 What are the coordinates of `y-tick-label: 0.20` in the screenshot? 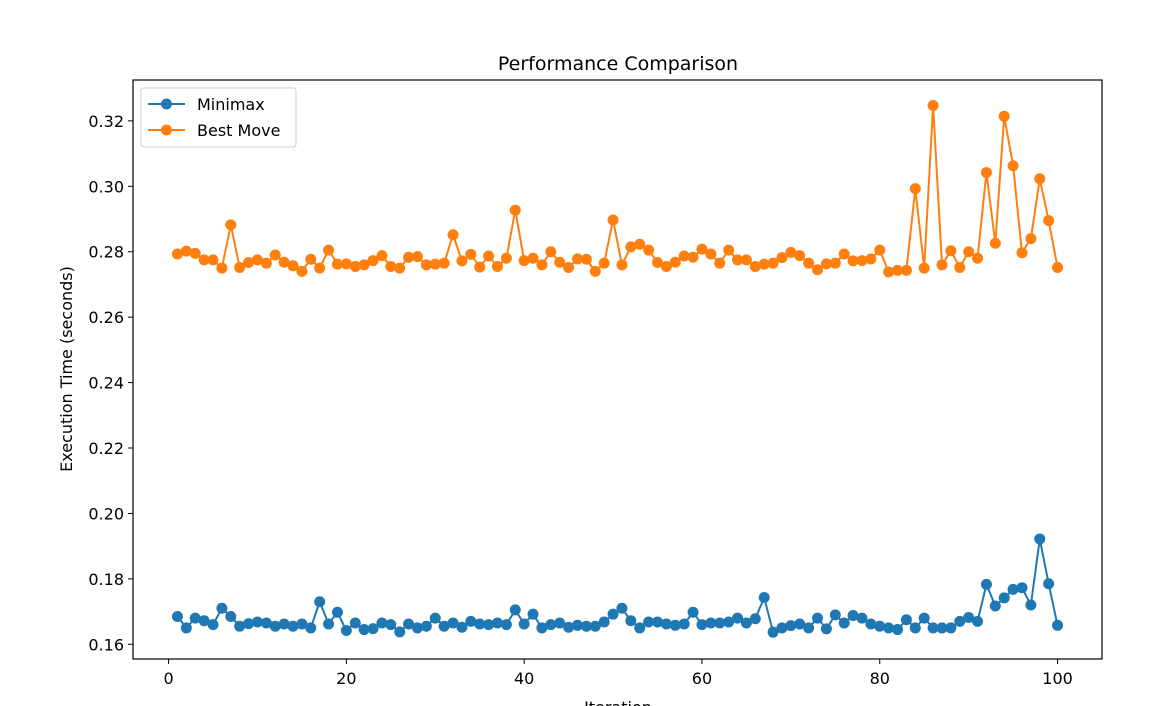 It's located at (106, 513).